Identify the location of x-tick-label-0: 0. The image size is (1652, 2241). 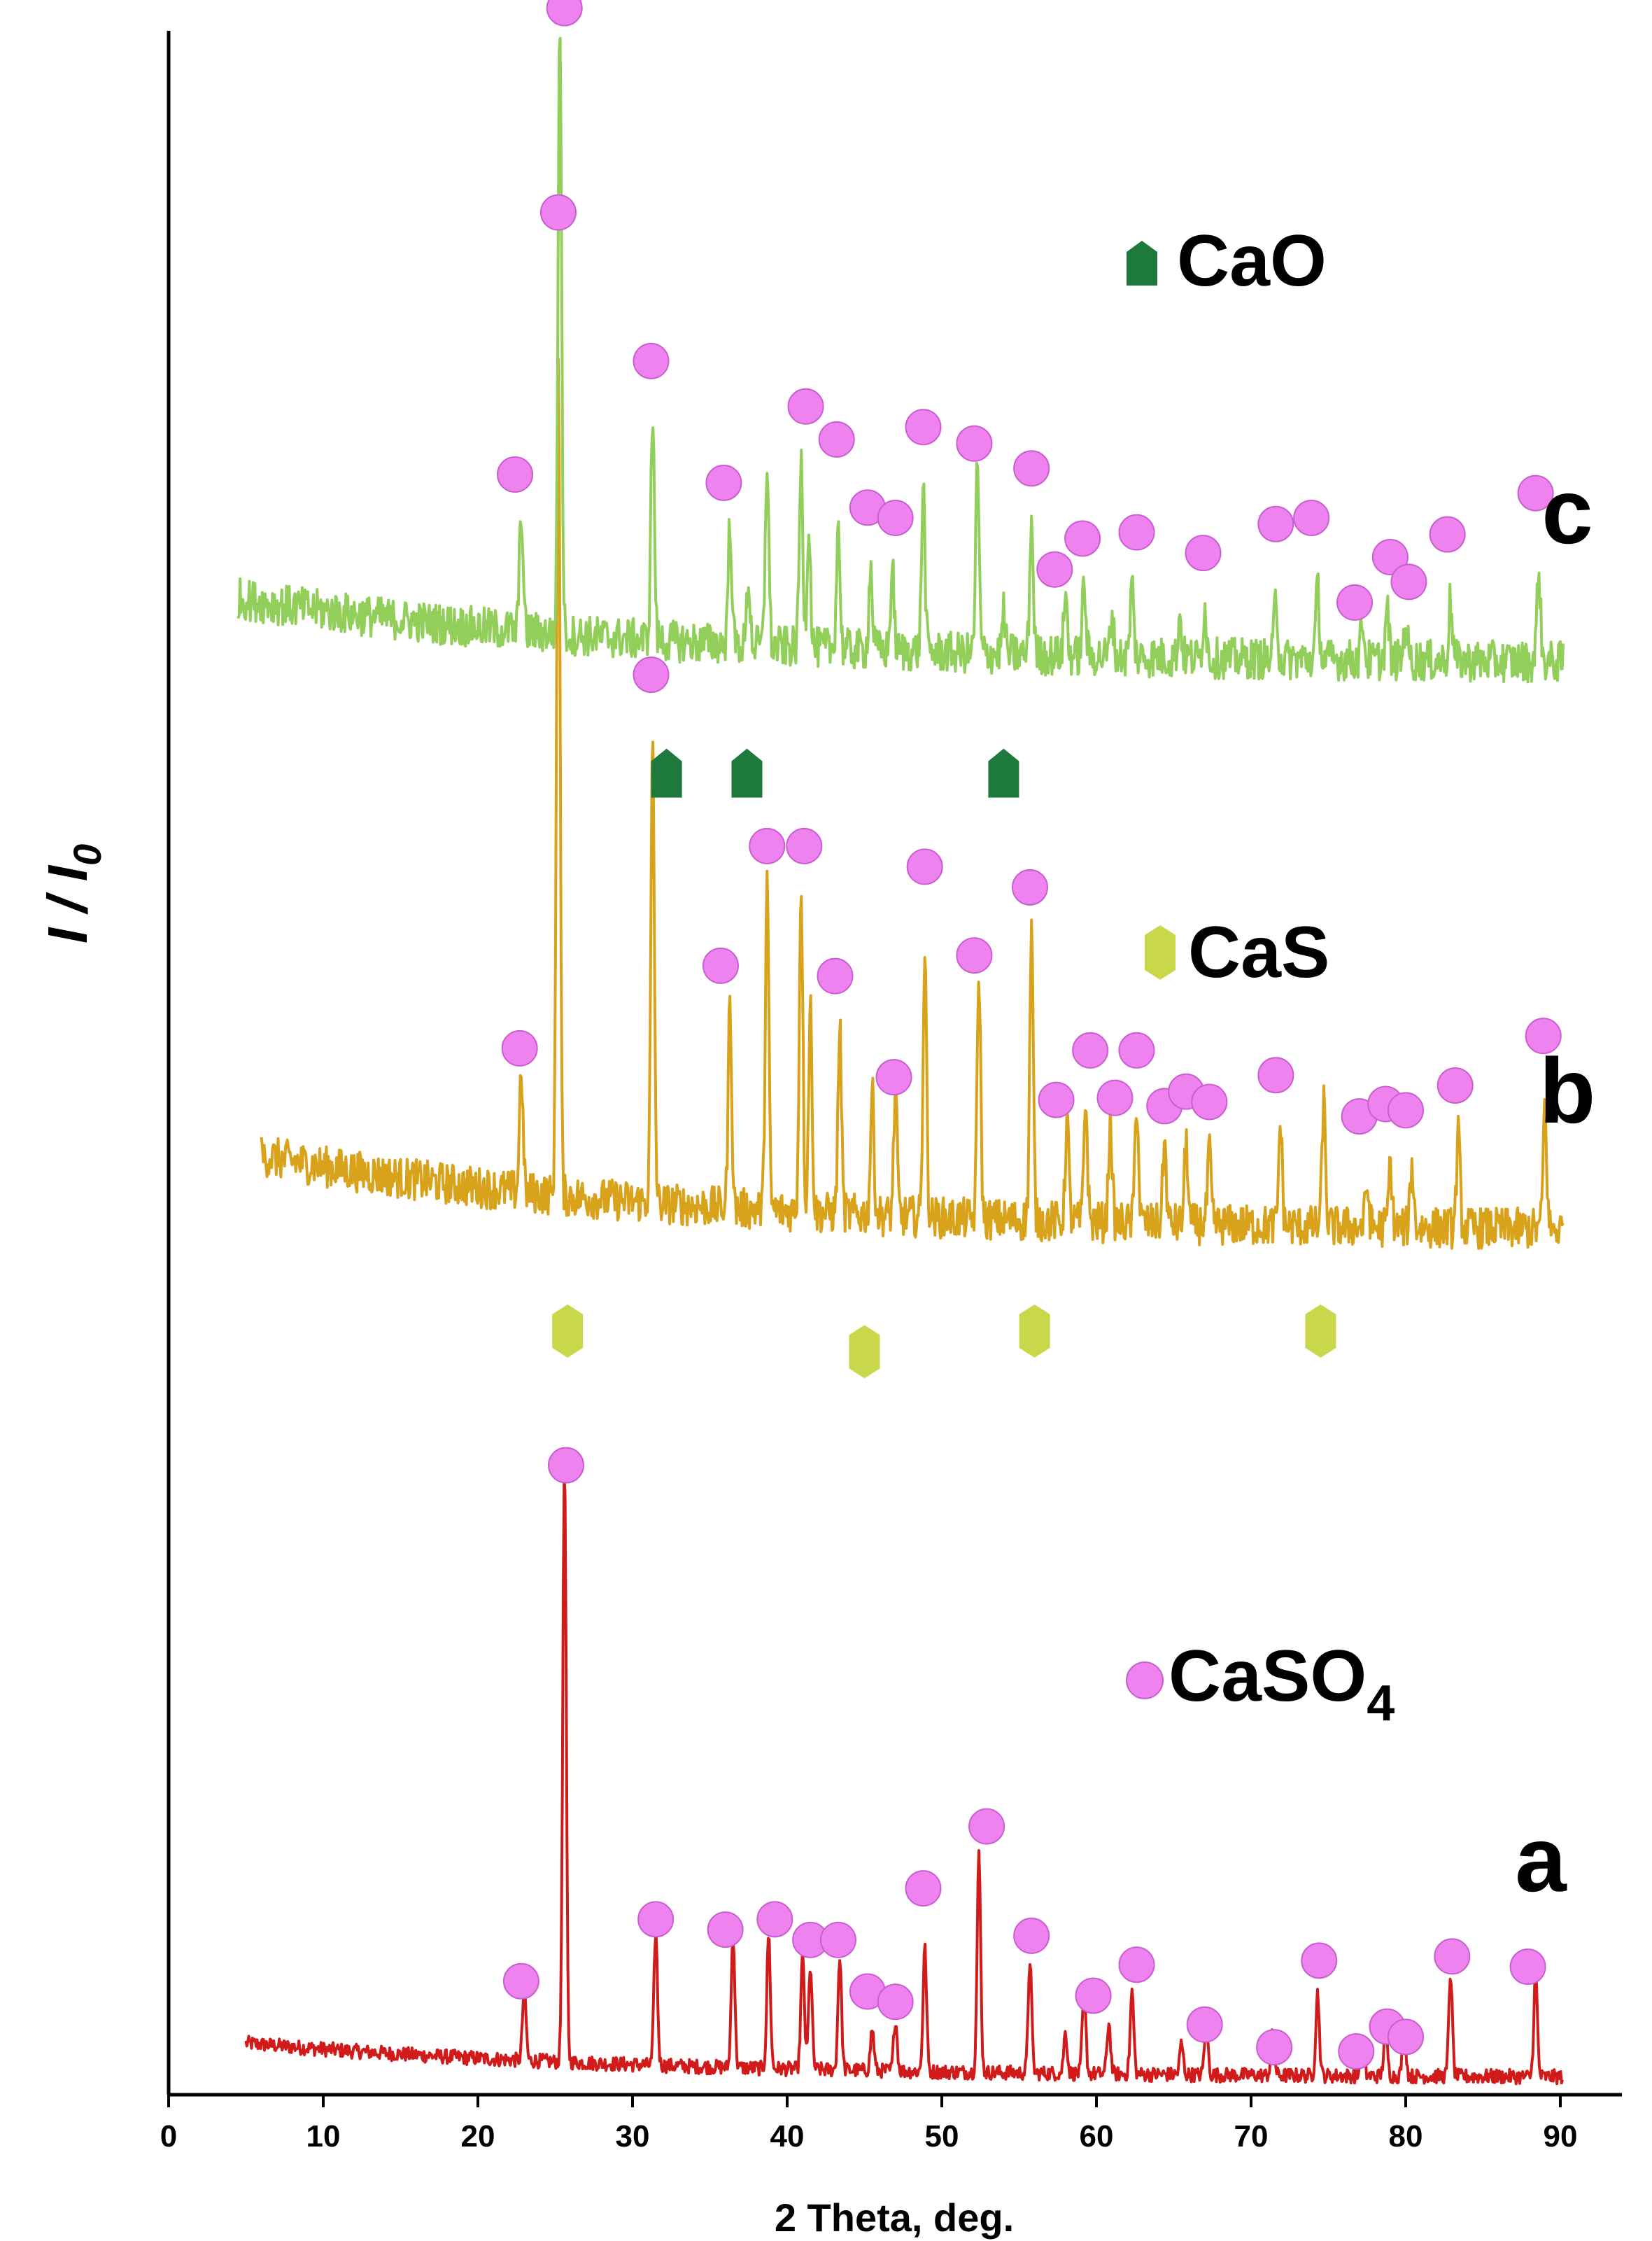
(168, 2137).